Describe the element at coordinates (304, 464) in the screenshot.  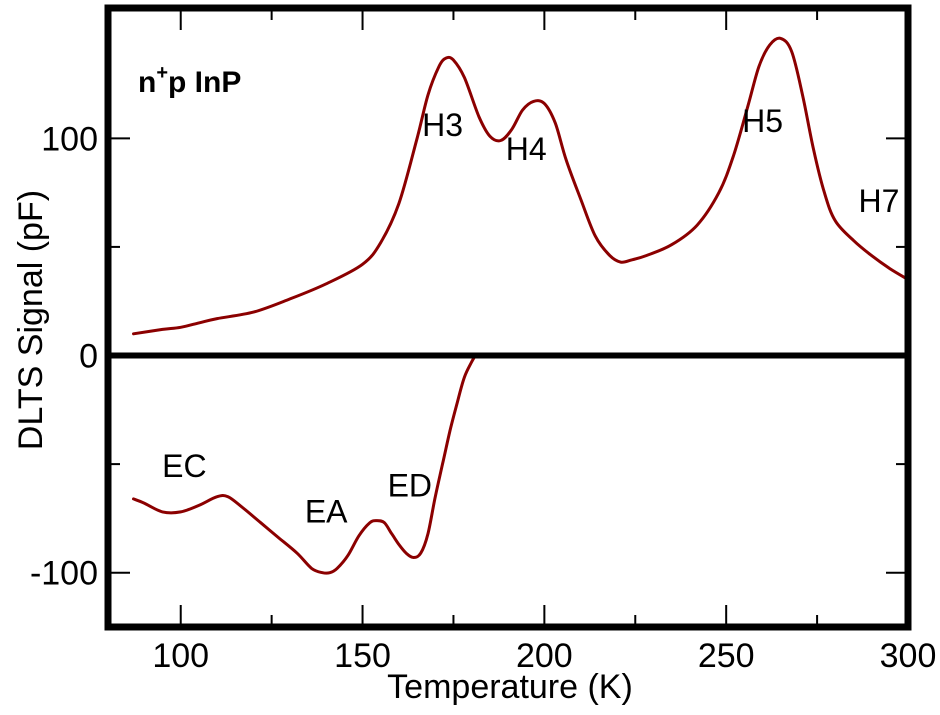
I see `series-line-electron-traps` at that location.